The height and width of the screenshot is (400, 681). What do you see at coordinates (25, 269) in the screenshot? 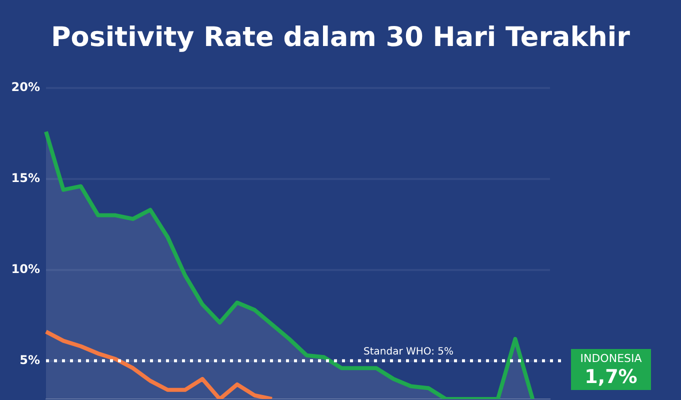
I see `y-tick-label: 10%` at bounding box center [25, 269].